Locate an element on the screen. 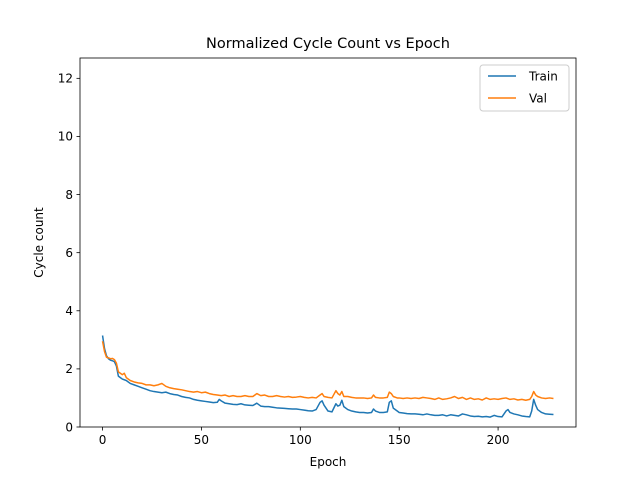  x-tick-label: 50 is located at coordinates (201, 440).